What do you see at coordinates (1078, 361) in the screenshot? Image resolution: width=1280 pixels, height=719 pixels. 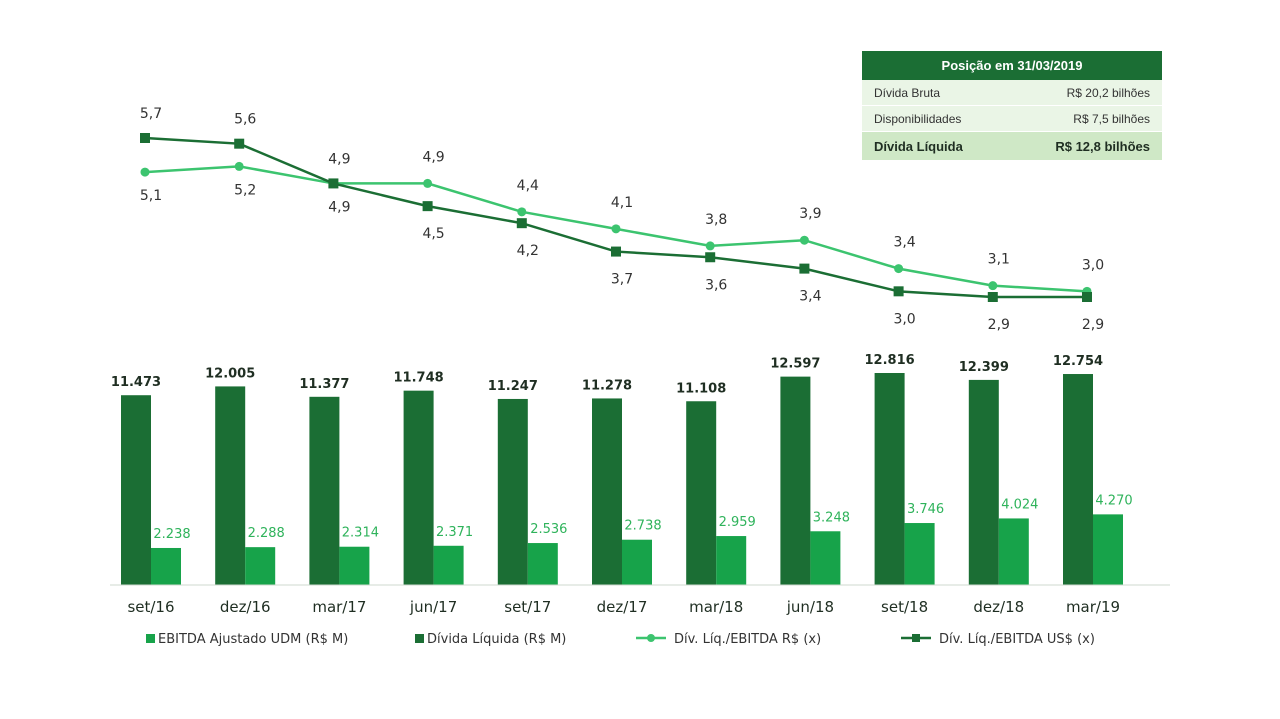 I see `bar-debt-label-10: 12.754` at bounding box center [1078, 361].